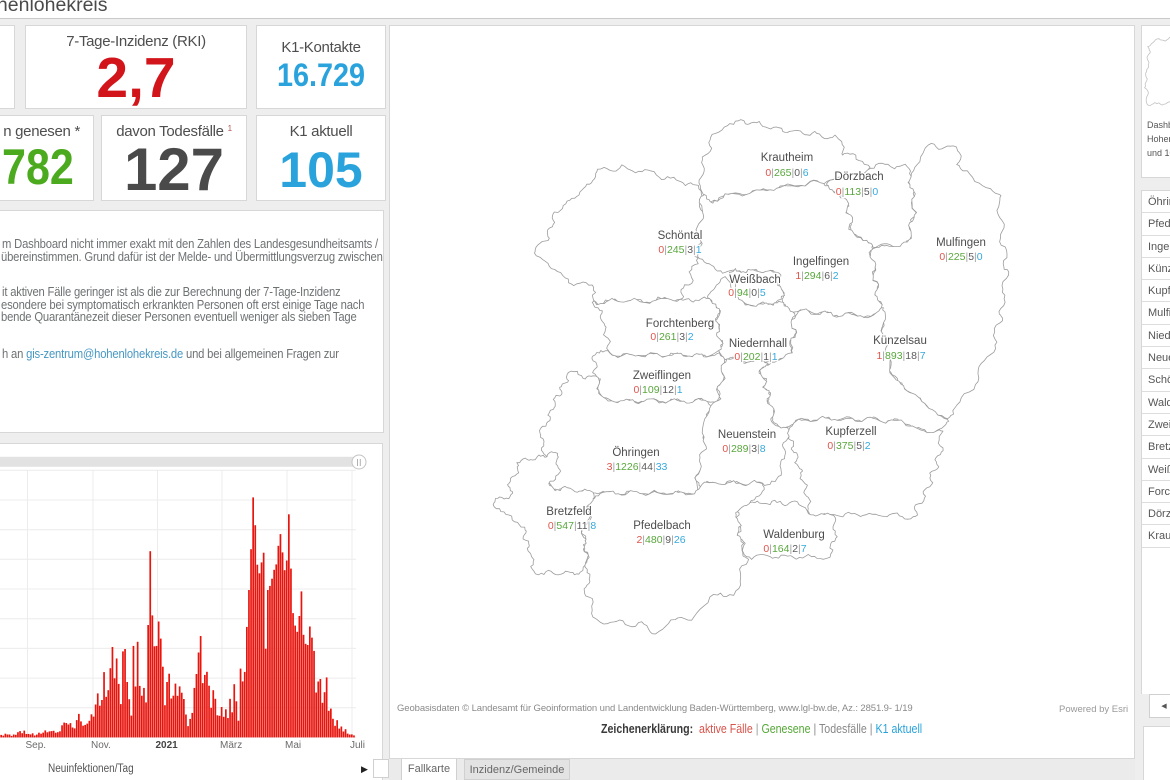 This screenshot has width=1170, height=780. What do you see at coordinates (660, 540) in the screenshot?
I see `svg-text: 2|480|9|26` at bounding box center [660, 540].